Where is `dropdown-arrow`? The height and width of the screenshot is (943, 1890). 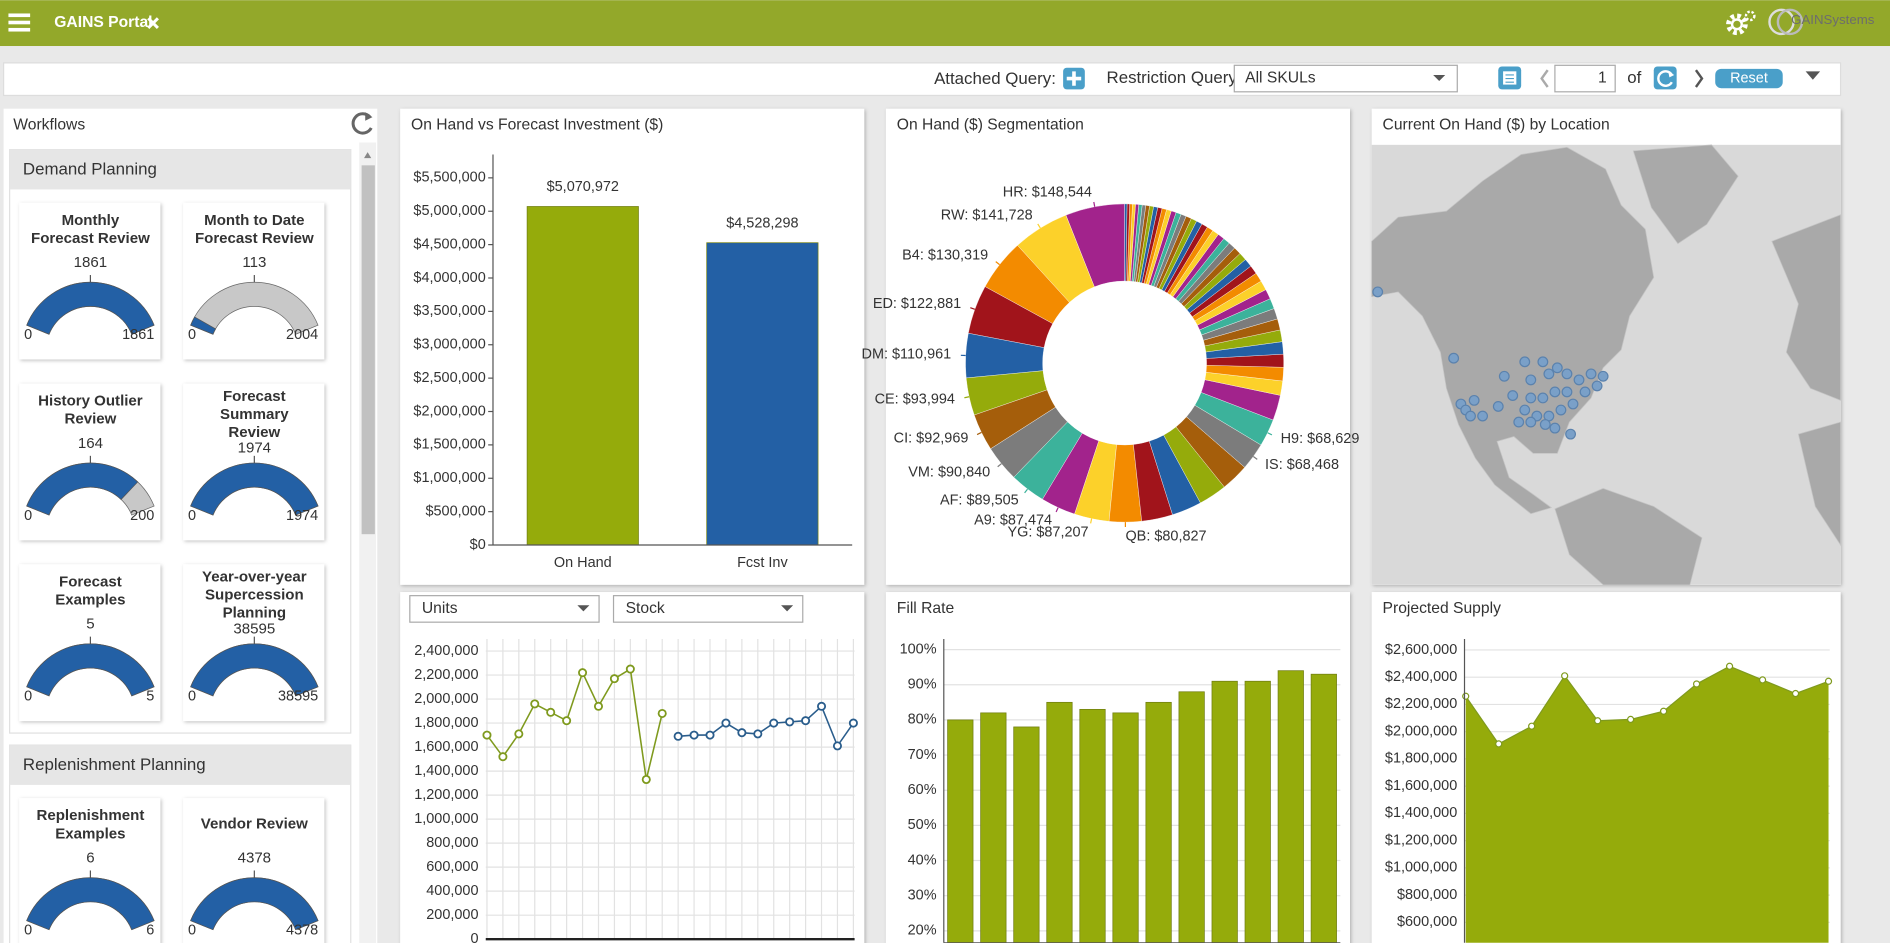
dropdown-arrow is located at coordinates (787, 608).